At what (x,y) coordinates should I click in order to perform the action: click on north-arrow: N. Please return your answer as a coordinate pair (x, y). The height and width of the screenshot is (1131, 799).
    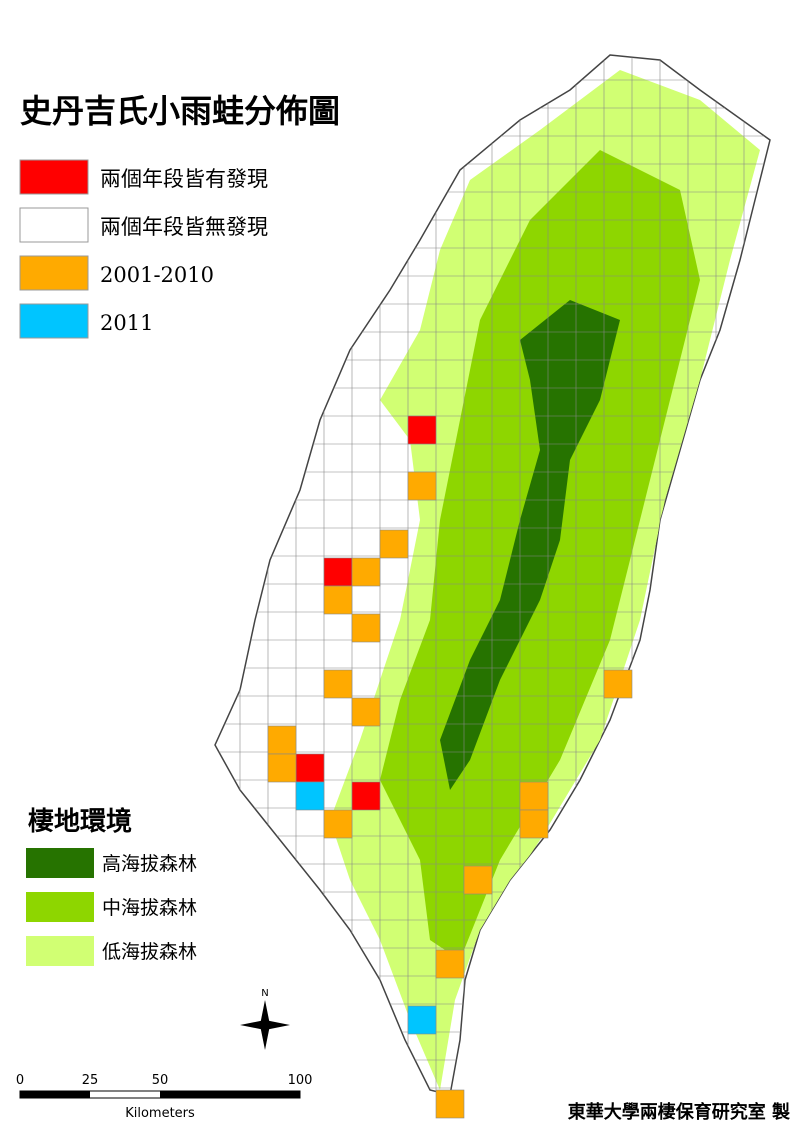
    Looking at the image, I should click on (265, 1019).